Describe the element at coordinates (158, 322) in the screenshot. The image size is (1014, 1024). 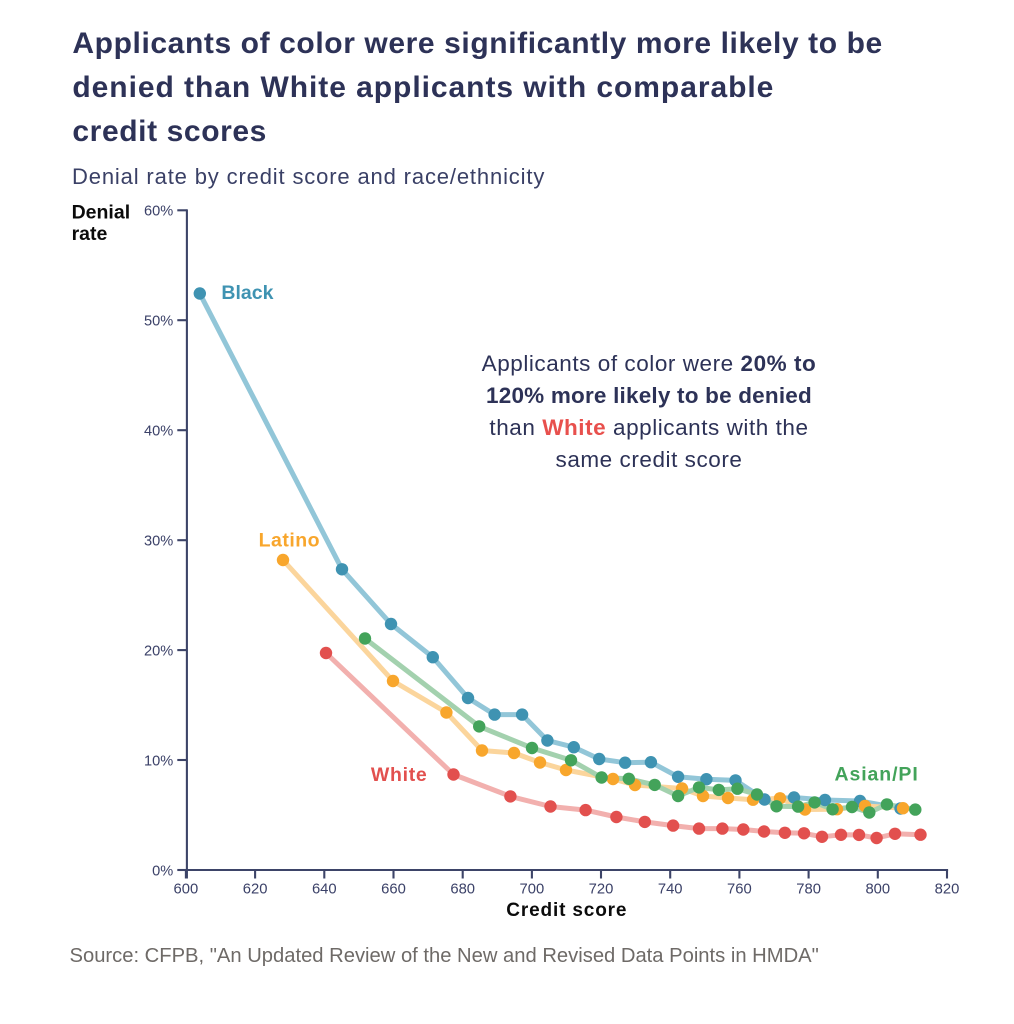
I see `svg-text: 50%` at that location.